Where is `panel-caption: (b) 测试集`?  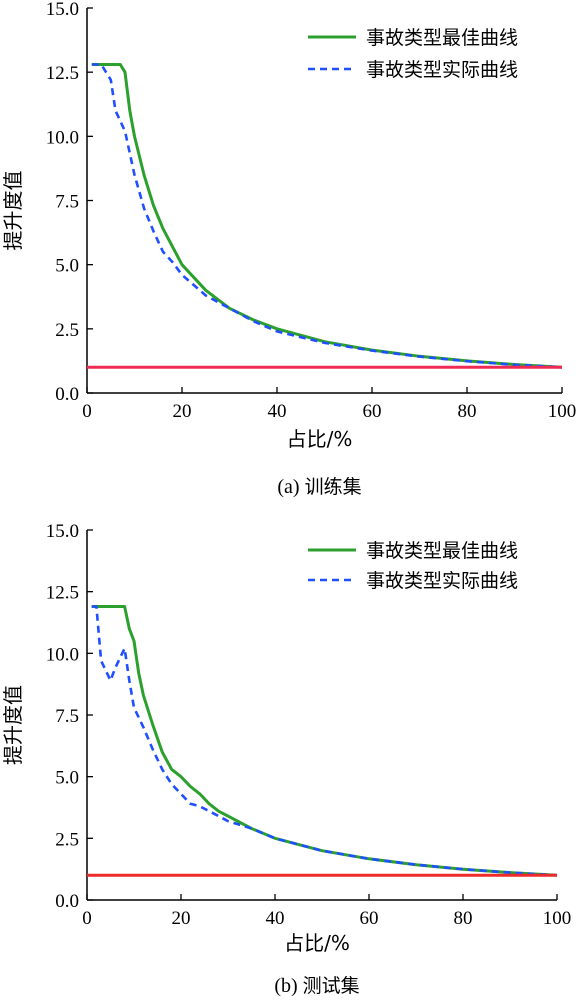
panel-caption: (b) 测试集 is located at coordinates (316, 986).